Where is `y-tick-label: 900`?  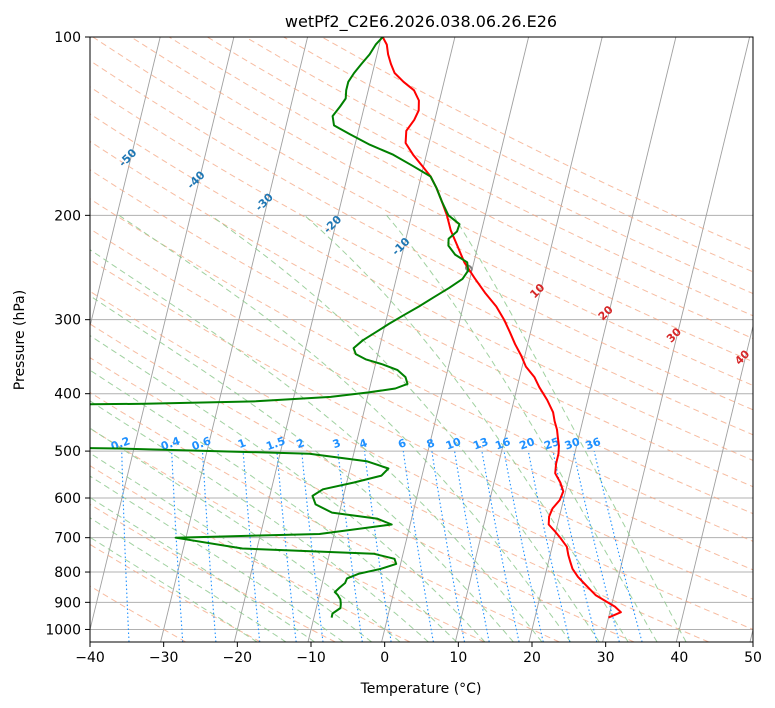
y-tick-label: 900 is located at coordinates (67, 603).